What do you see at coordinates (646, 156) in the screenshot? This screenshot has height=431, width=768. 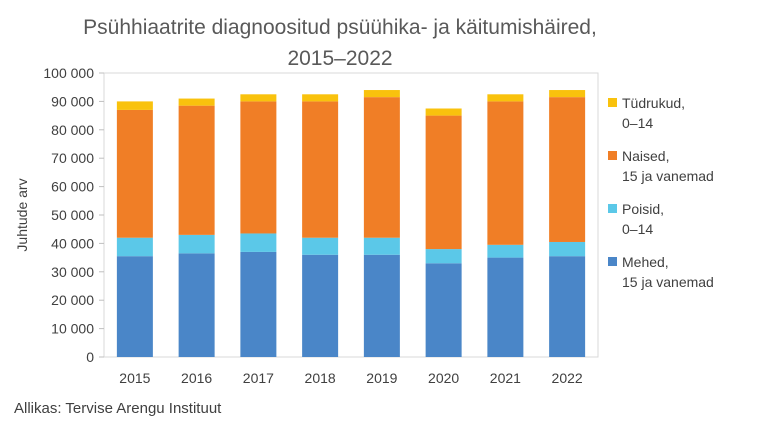 I see `legend-label: Naised,` at bounding box center [646, 156].